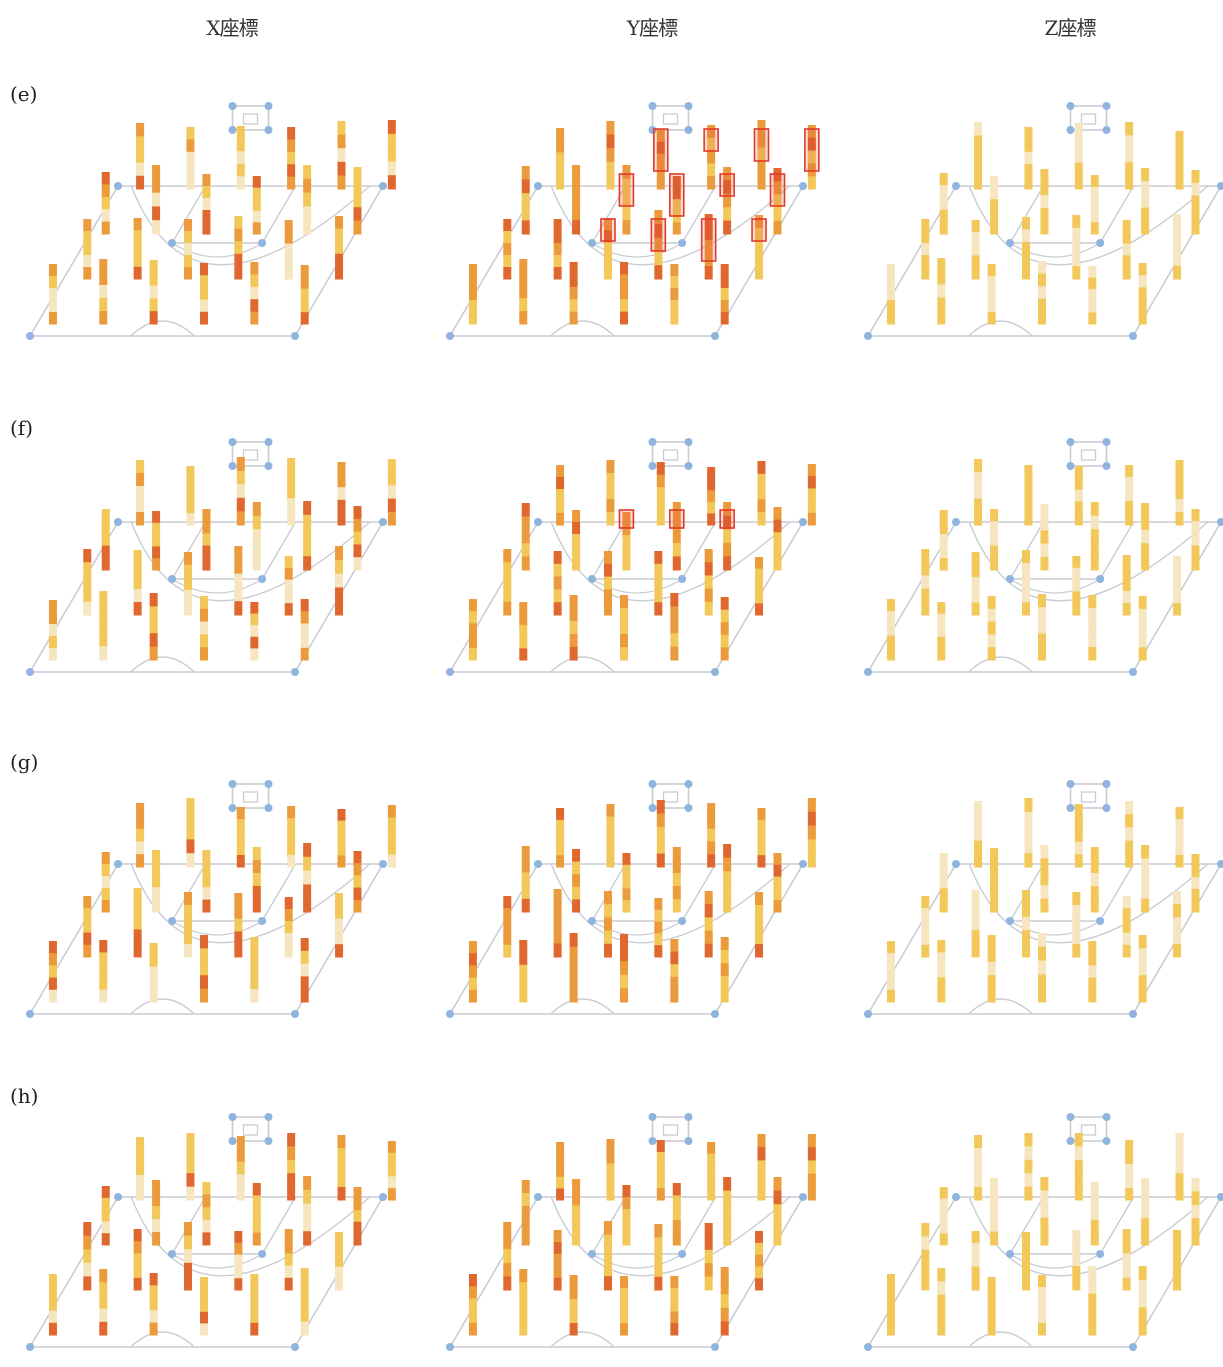  I want to click on three-point-arc, so click(670, 1236).